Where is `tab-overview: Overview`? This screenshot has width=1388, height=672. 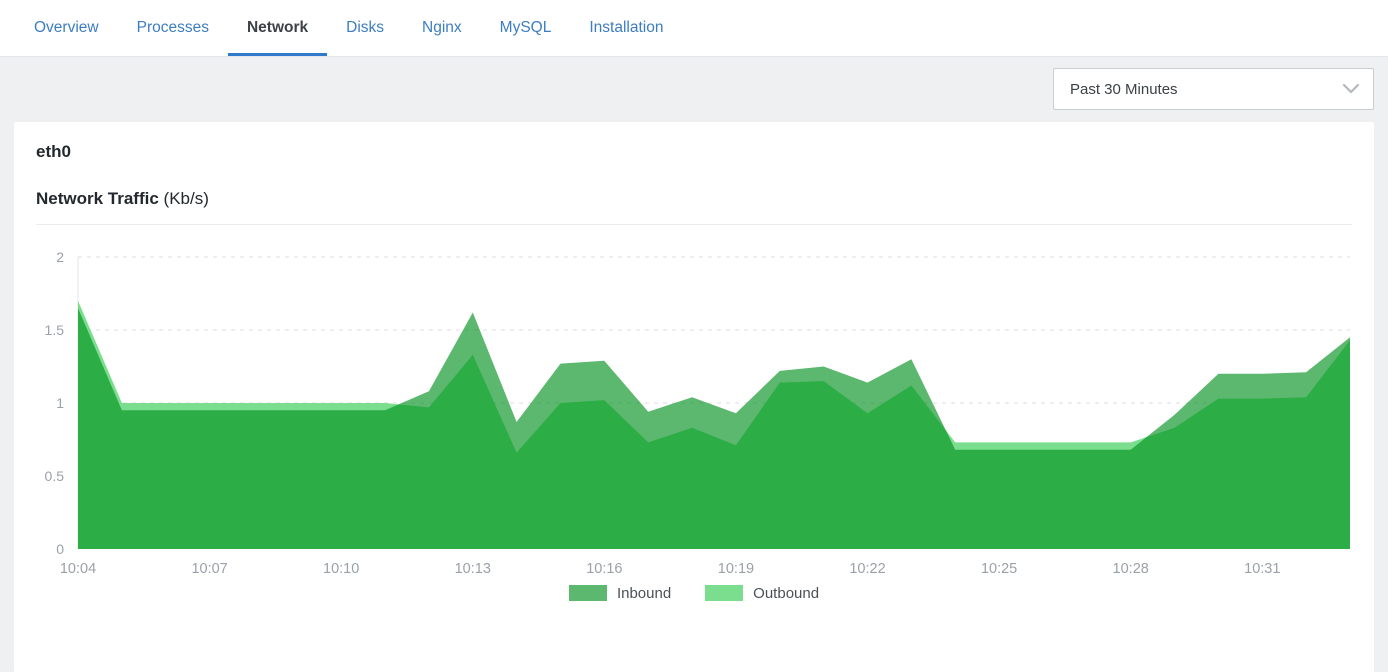 tab-overview: Overview is located at coordinates (66, 27).